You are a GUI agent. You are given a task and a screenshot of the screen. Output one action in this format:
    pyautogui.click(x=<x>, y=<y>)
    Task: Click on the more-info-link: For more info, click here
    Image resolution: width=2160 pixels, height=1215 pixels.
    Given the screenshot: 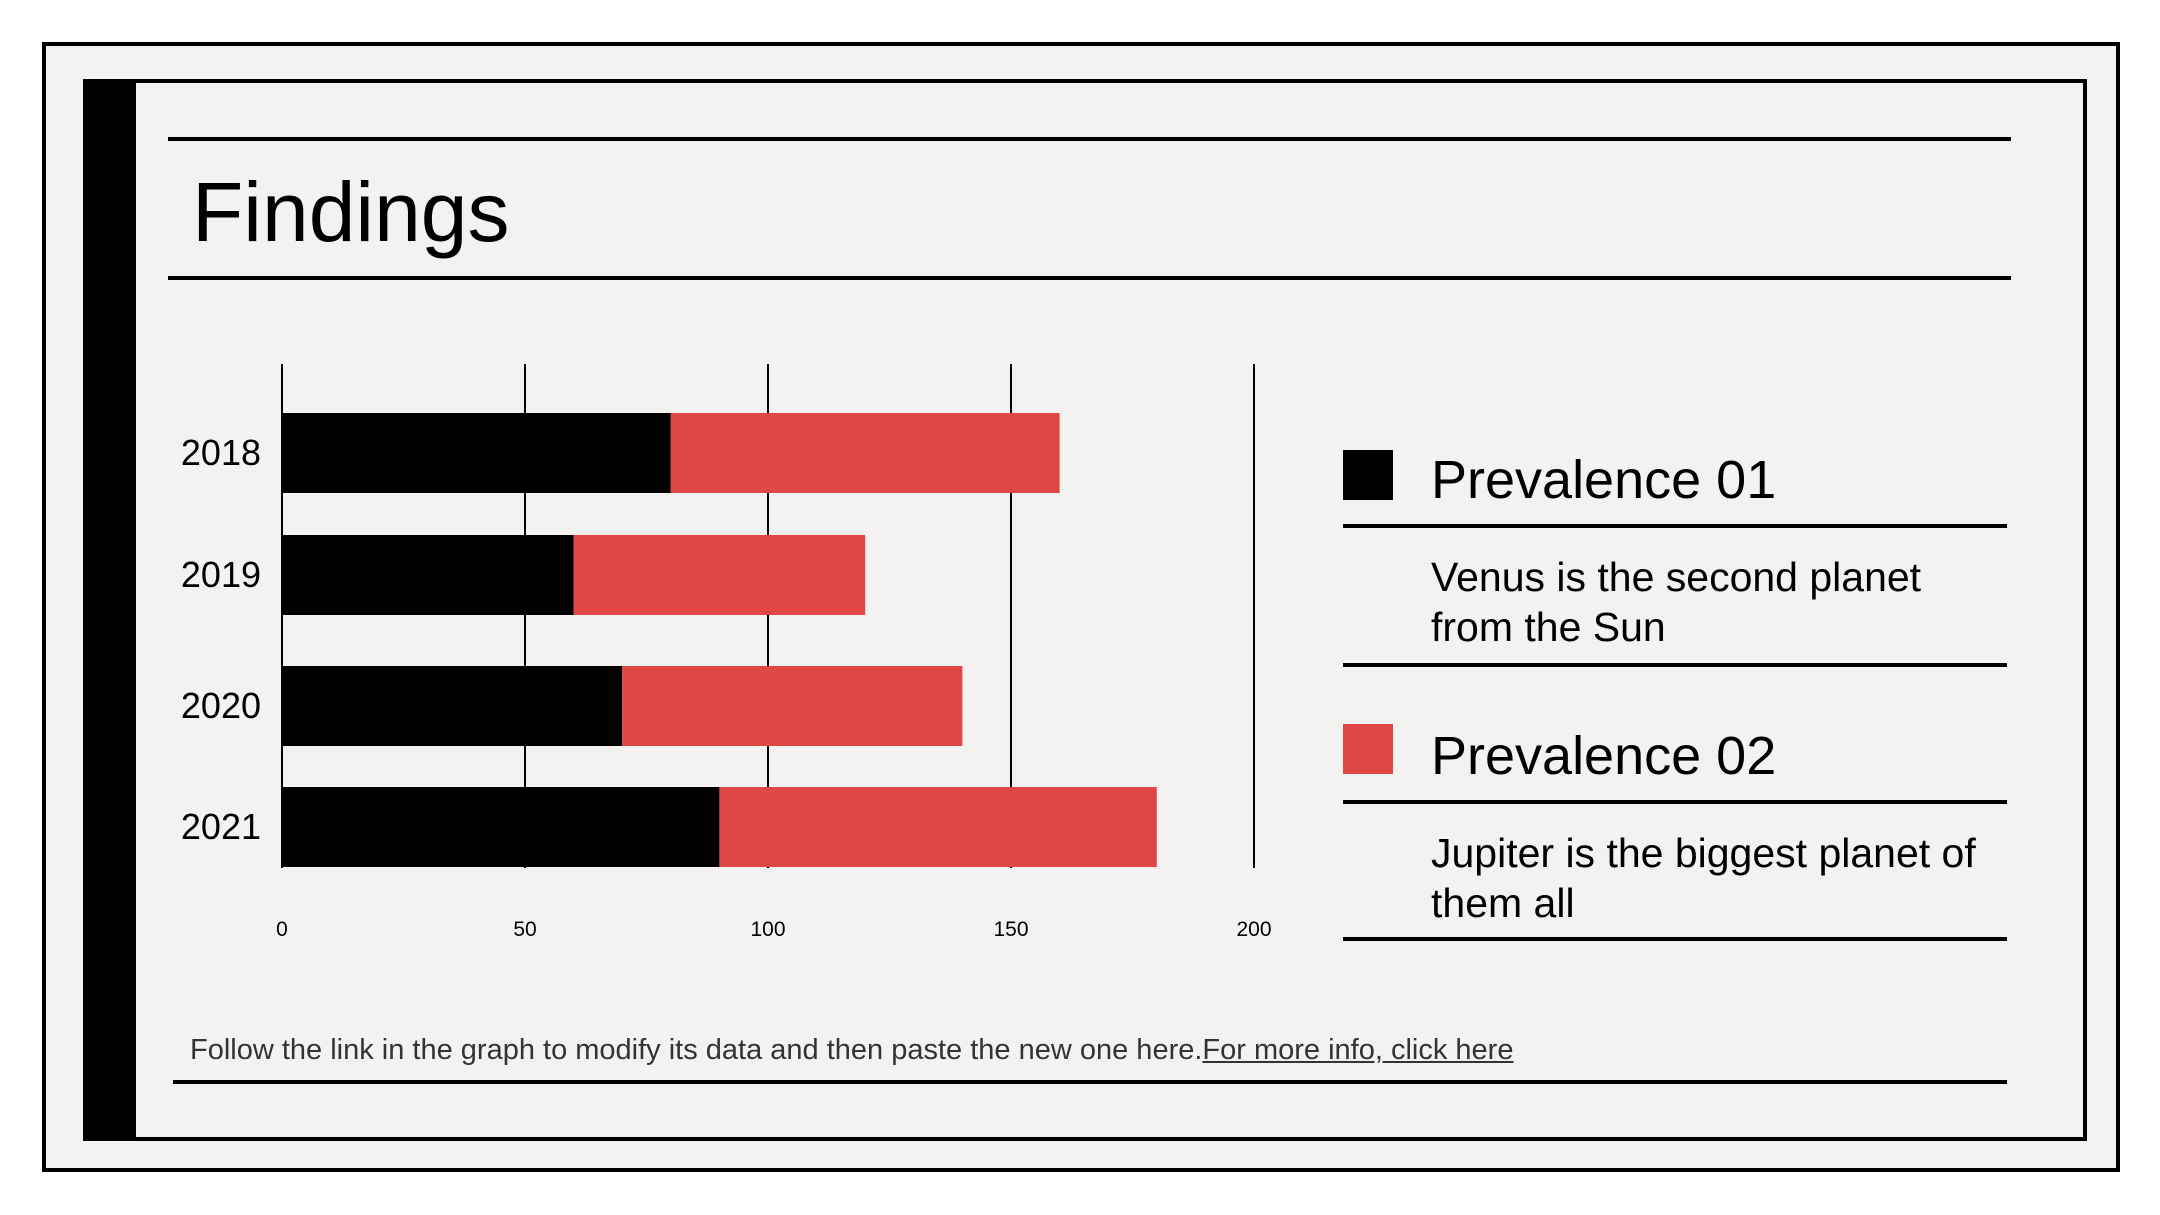 What is the action you would take?
    pyautogui.click(x=1358, y=1050)
    